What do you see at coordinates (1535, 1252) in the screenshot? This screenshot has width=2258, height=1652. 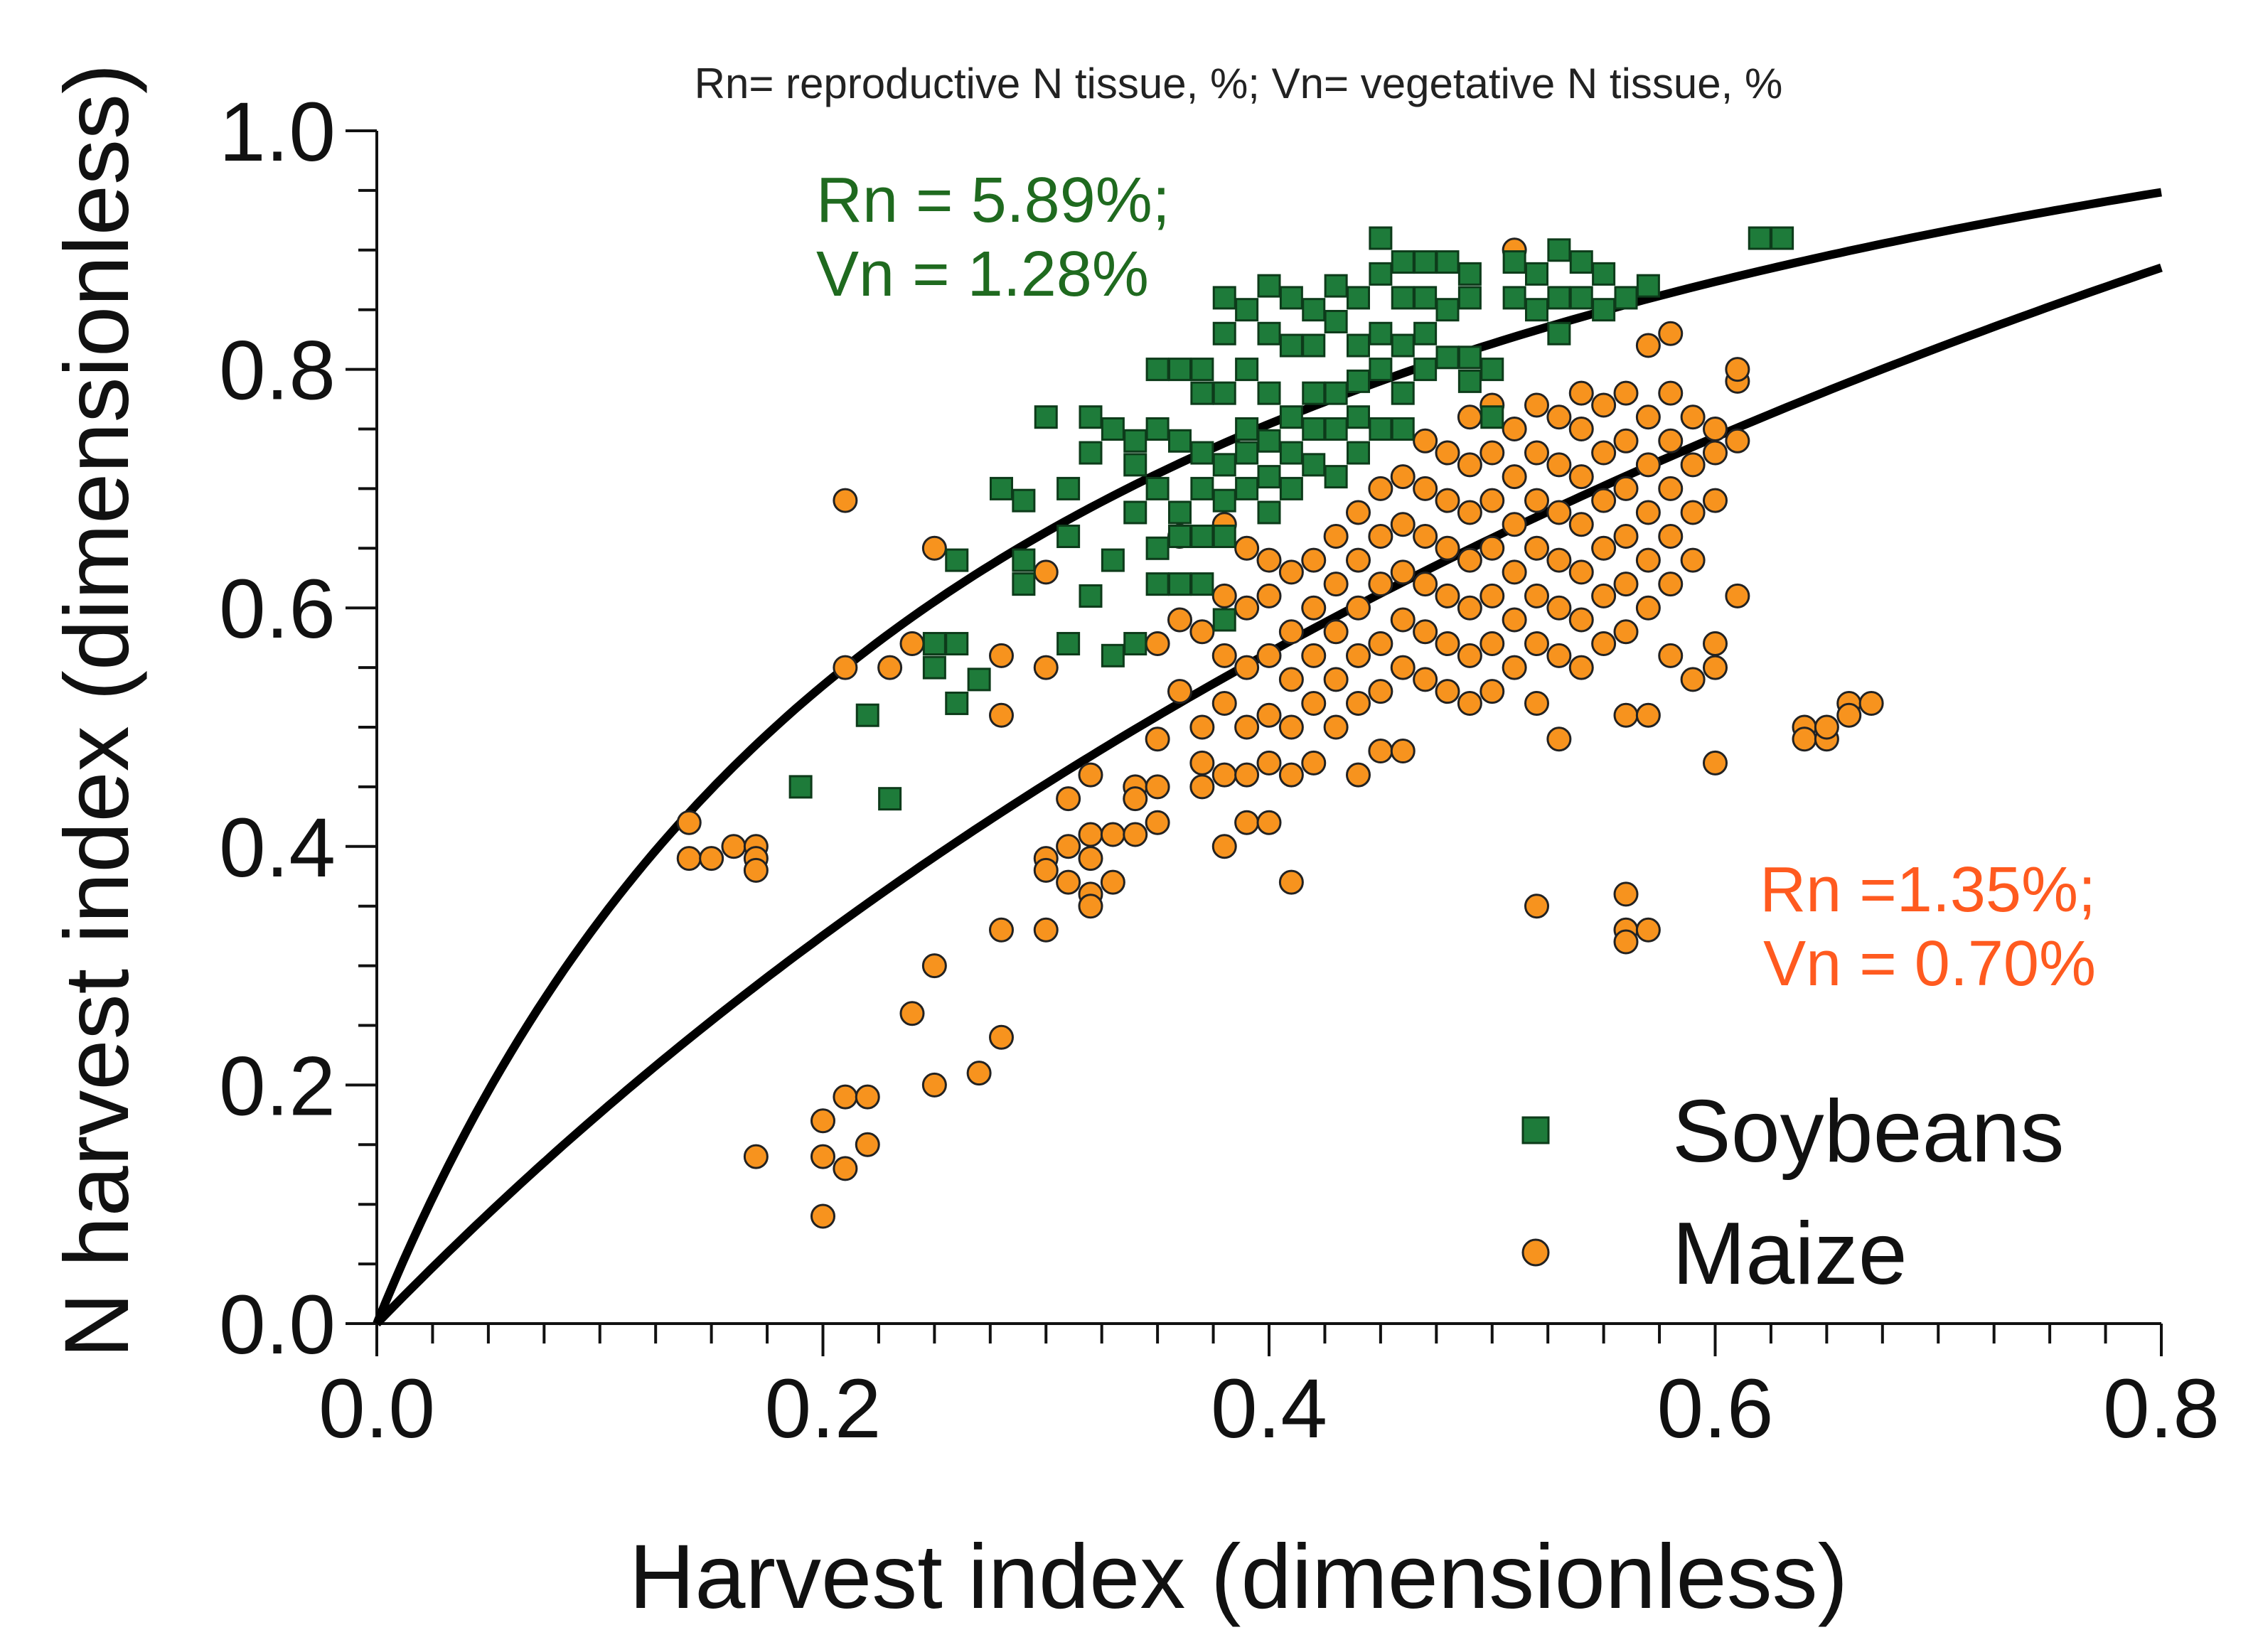 I see `legend-maize-marker` at bounding box center [1535, 1252].